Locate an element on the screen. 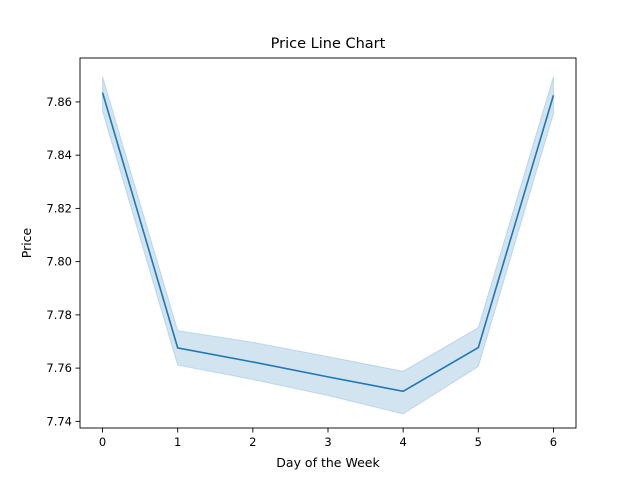 This screenshot has width=640, height=480. x-tick-label: 5 is located at coordinates (478, 442).